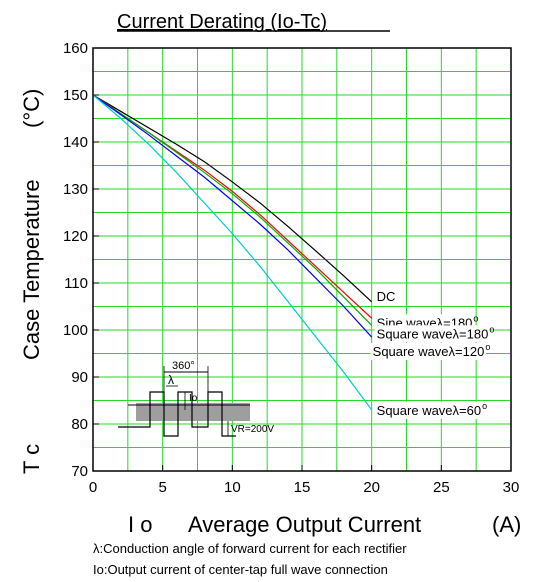  What do you see at coordinates (183, 366) in the screenshot?
I see `inset-angle-label: 360°` at bounding box center [183, 366].